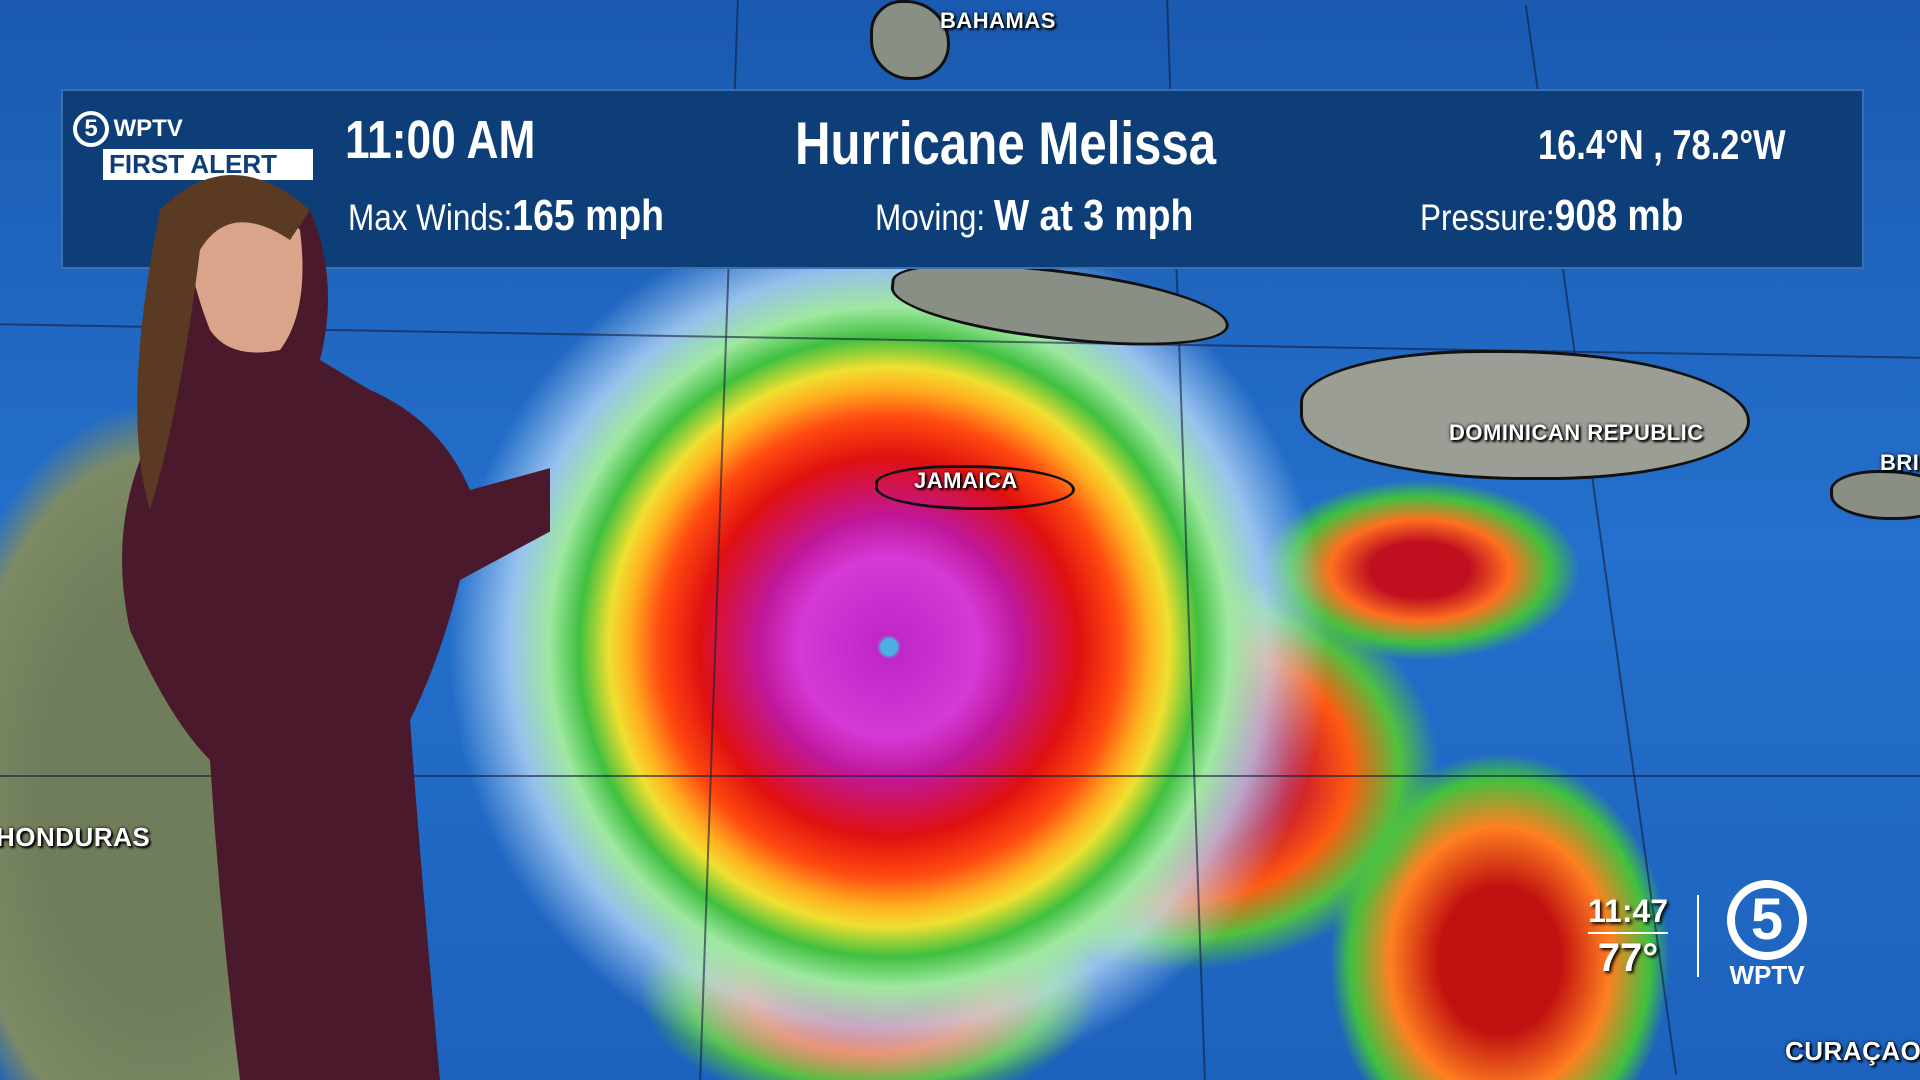  Describe the element at coordinates (506, 215) in the screenshot. I see `max-winds: Max Winds:165 mph` at that location.